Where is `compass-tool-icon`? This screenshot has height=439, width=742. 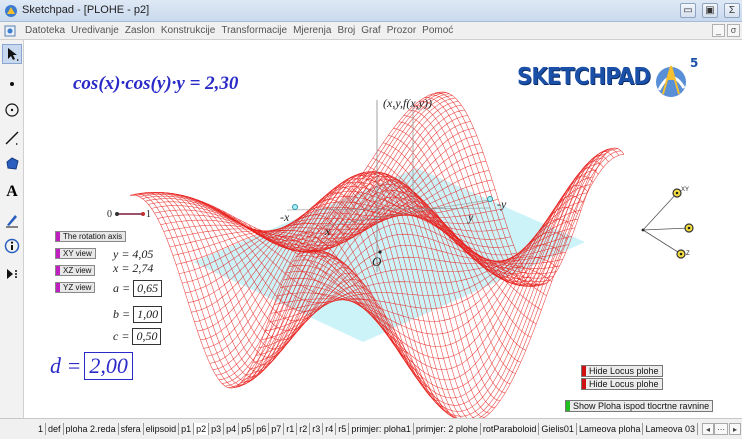 compass-tool-icon is located at coordinates (12, 110).